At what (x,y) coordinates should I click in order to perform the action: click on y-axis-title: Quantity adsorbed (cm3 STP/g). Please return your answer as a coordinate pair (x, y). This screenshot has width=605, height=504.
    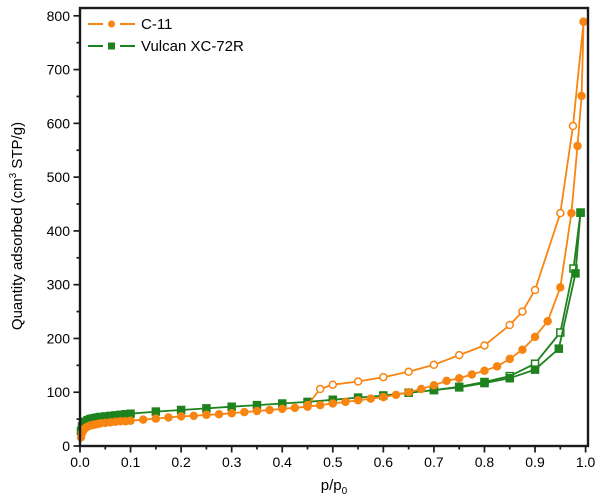
    Looking at the image, I should click on (17, 226).